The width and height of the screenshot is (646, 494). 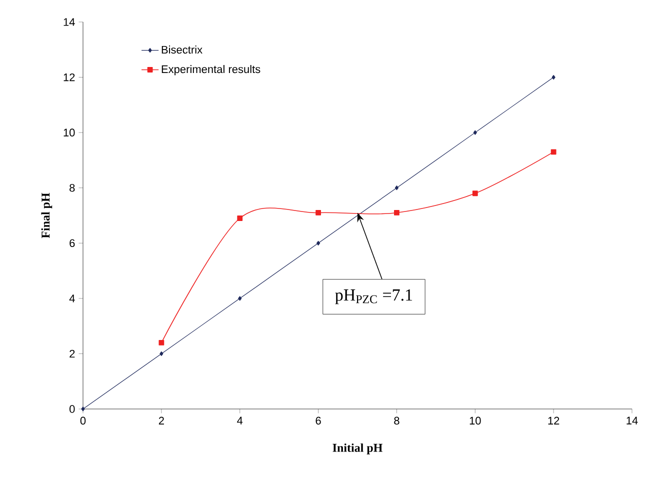 What do you see at coordinates (632, 420) in the screenshot?
I see `x-tick-label: 14` at bounding box center [632, 420].